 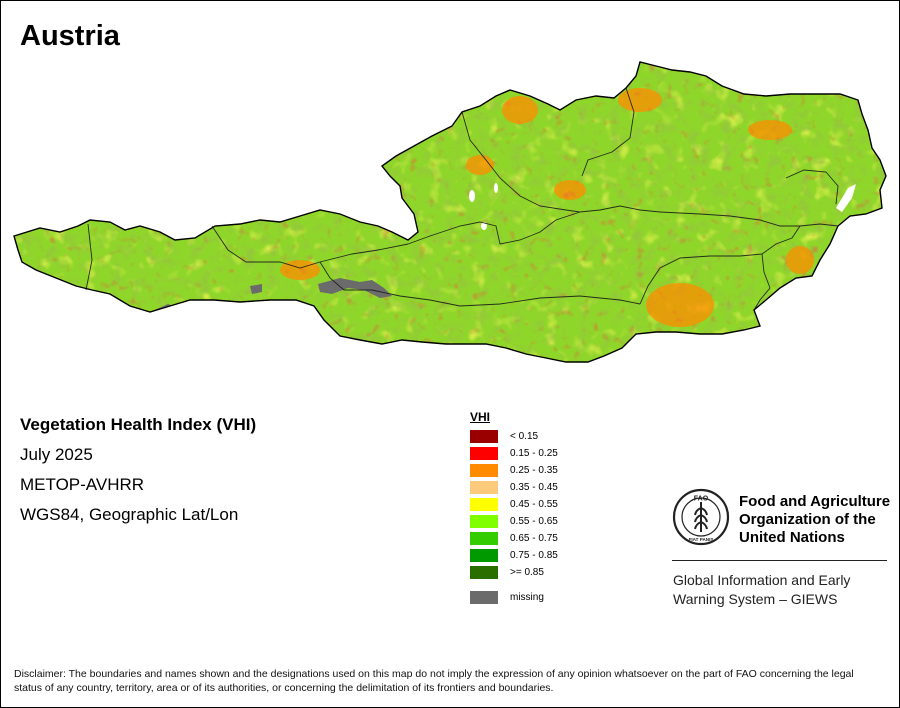 I want to click on org-divider, so click(x=779, y=560).